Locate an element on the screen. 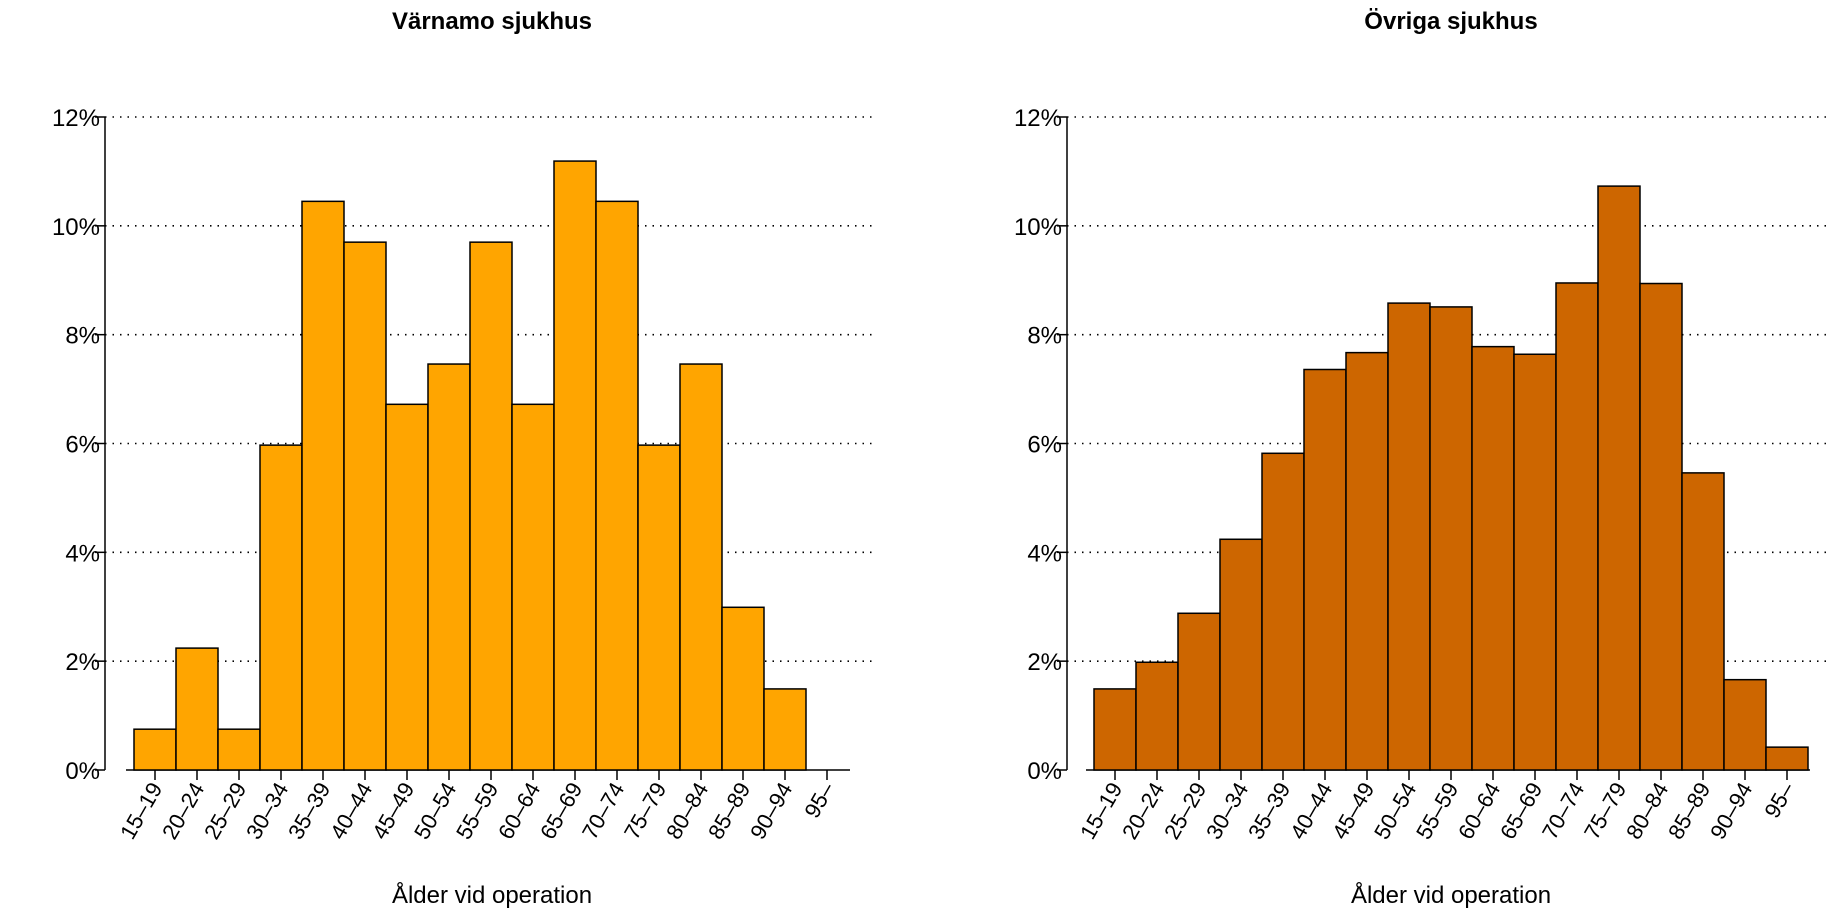  chart-title: Övriga sjukhus is located at coordinates (1450, 21).